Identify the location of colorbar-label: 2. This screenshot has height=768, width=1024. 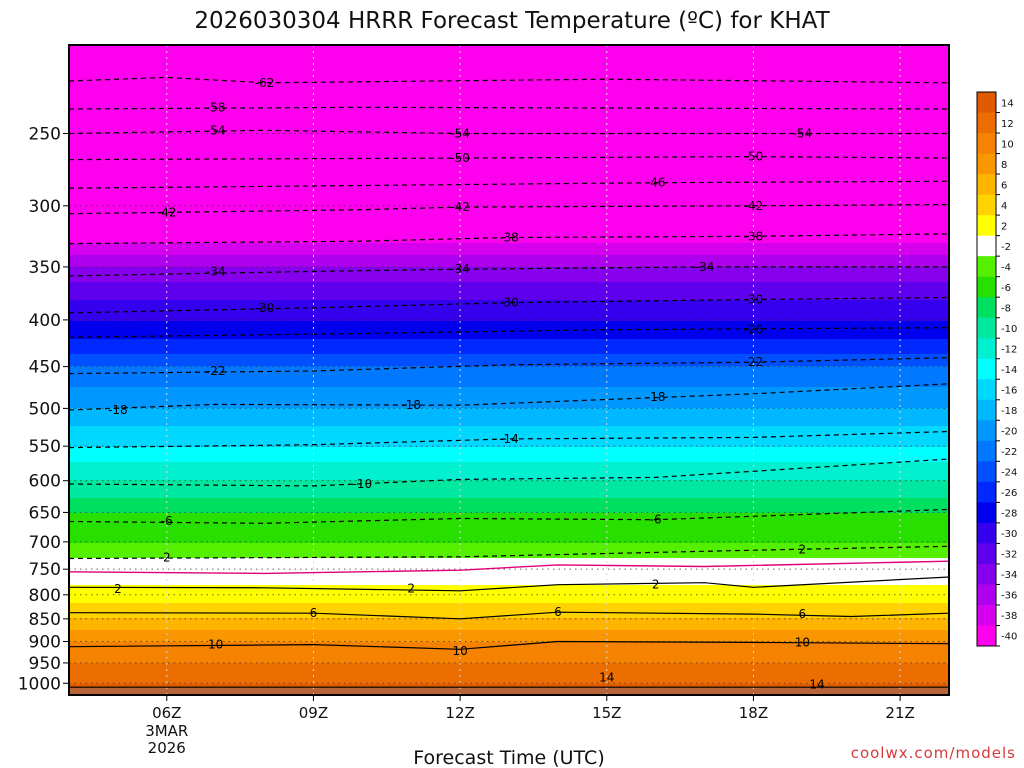
(1004, 226).